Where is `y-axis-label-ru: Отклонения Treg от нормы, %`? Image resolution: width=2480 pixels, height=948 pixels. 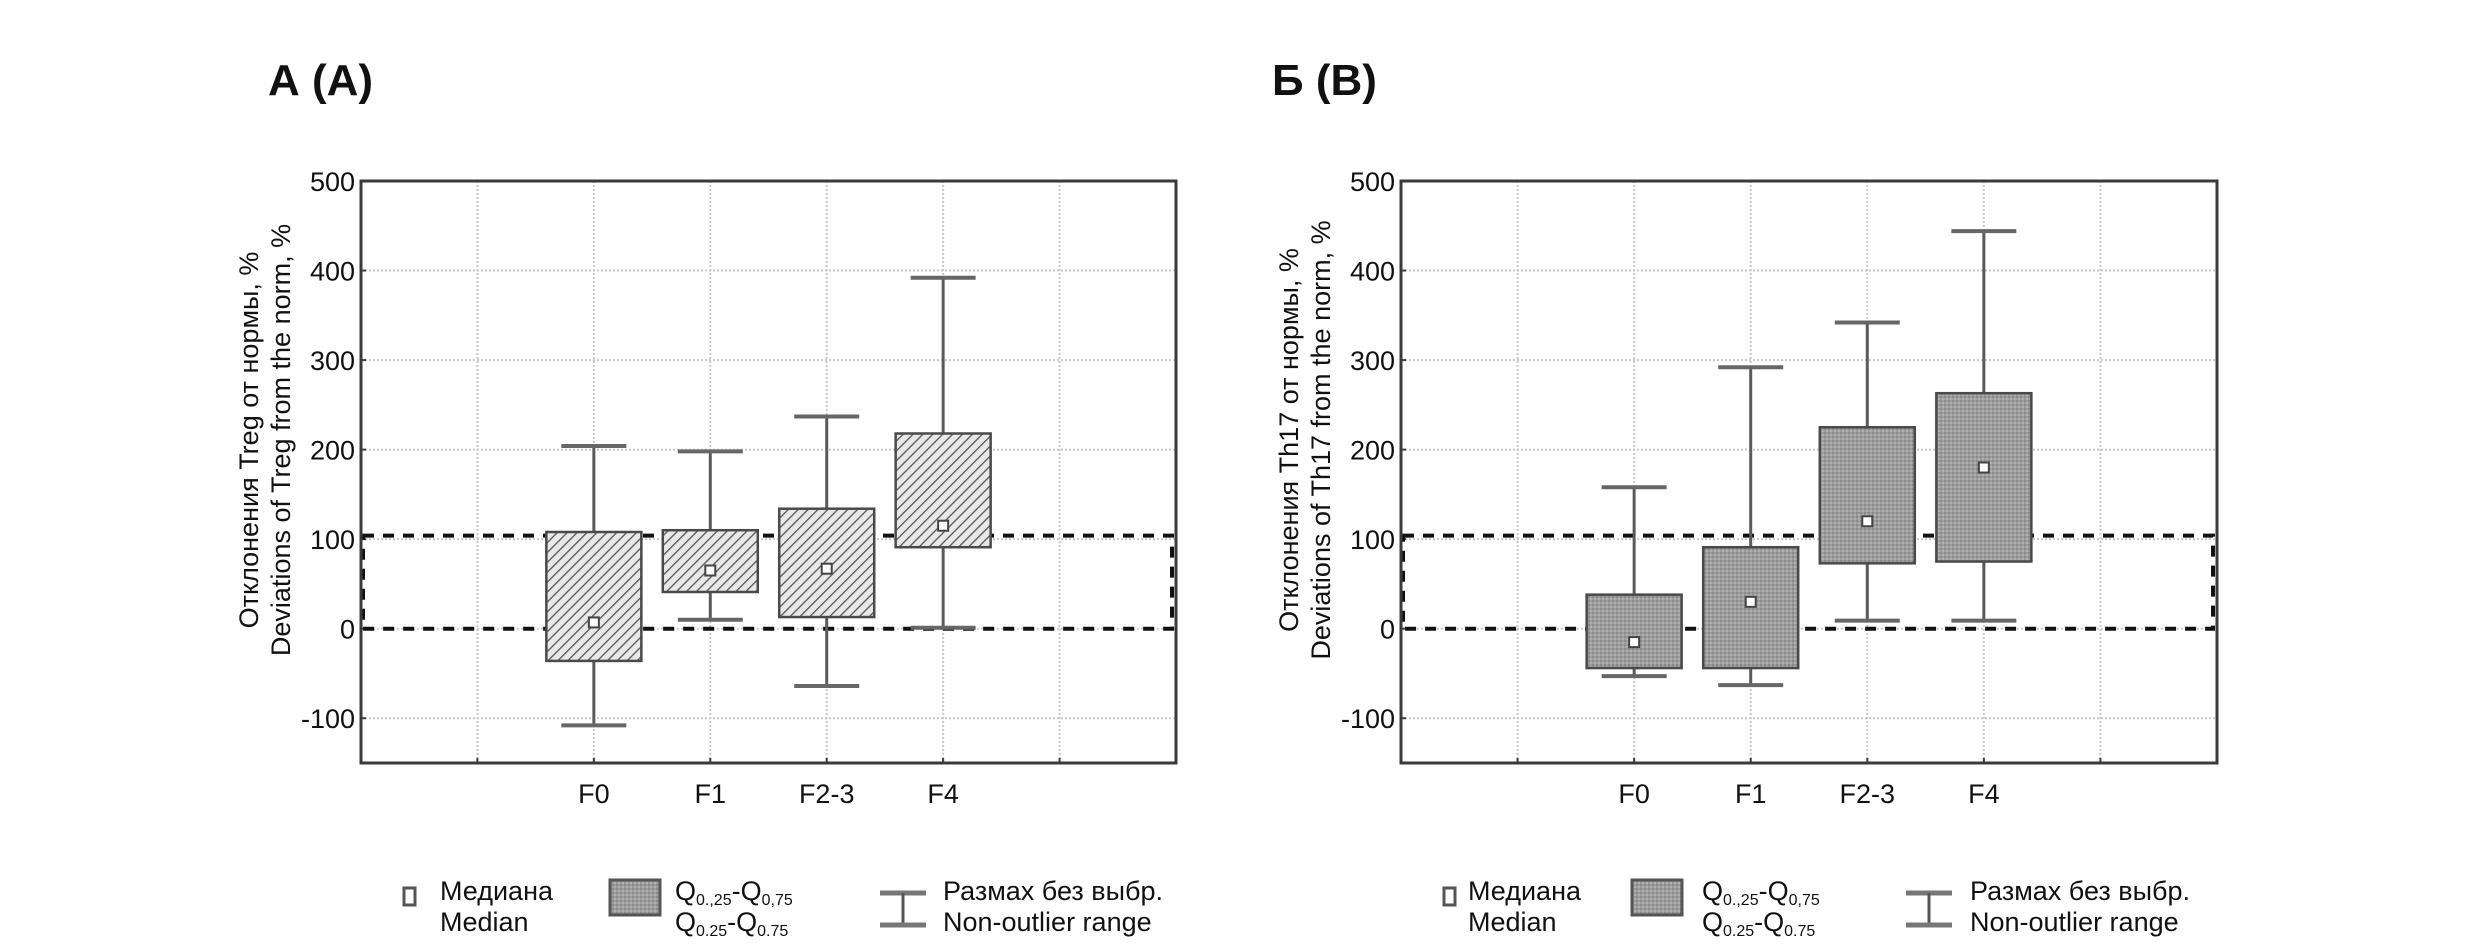 y-axis-label-ru: Отклонения Treg от нормы, % is located at coordinates (249, 440).